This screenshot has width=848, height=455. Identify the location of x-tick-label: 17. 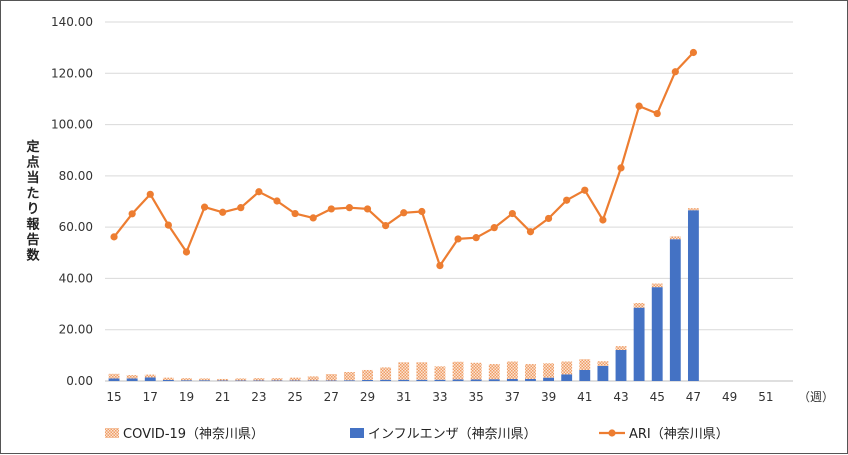
(150, 397).